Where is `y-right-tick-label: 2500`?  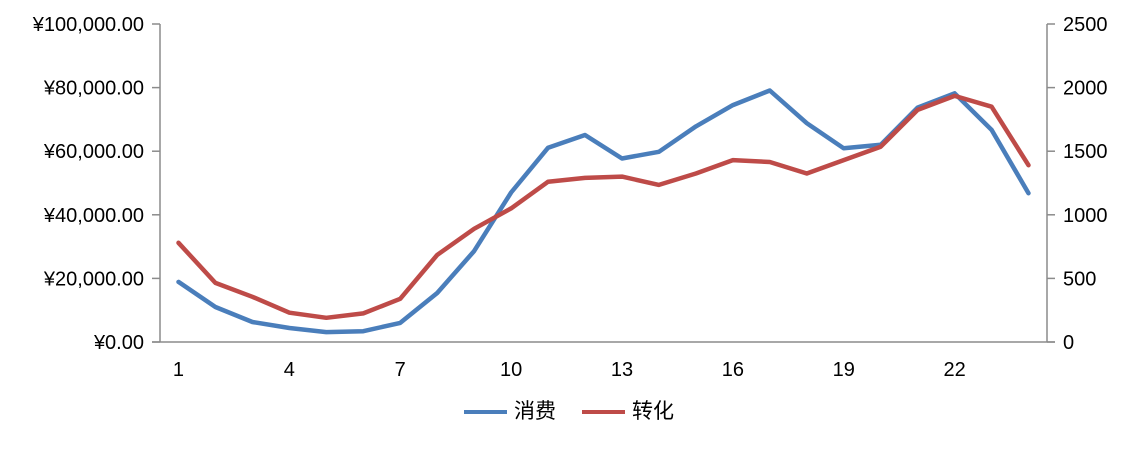
y-right-tick-label: 2500 is located at coordinates (1085, 25).